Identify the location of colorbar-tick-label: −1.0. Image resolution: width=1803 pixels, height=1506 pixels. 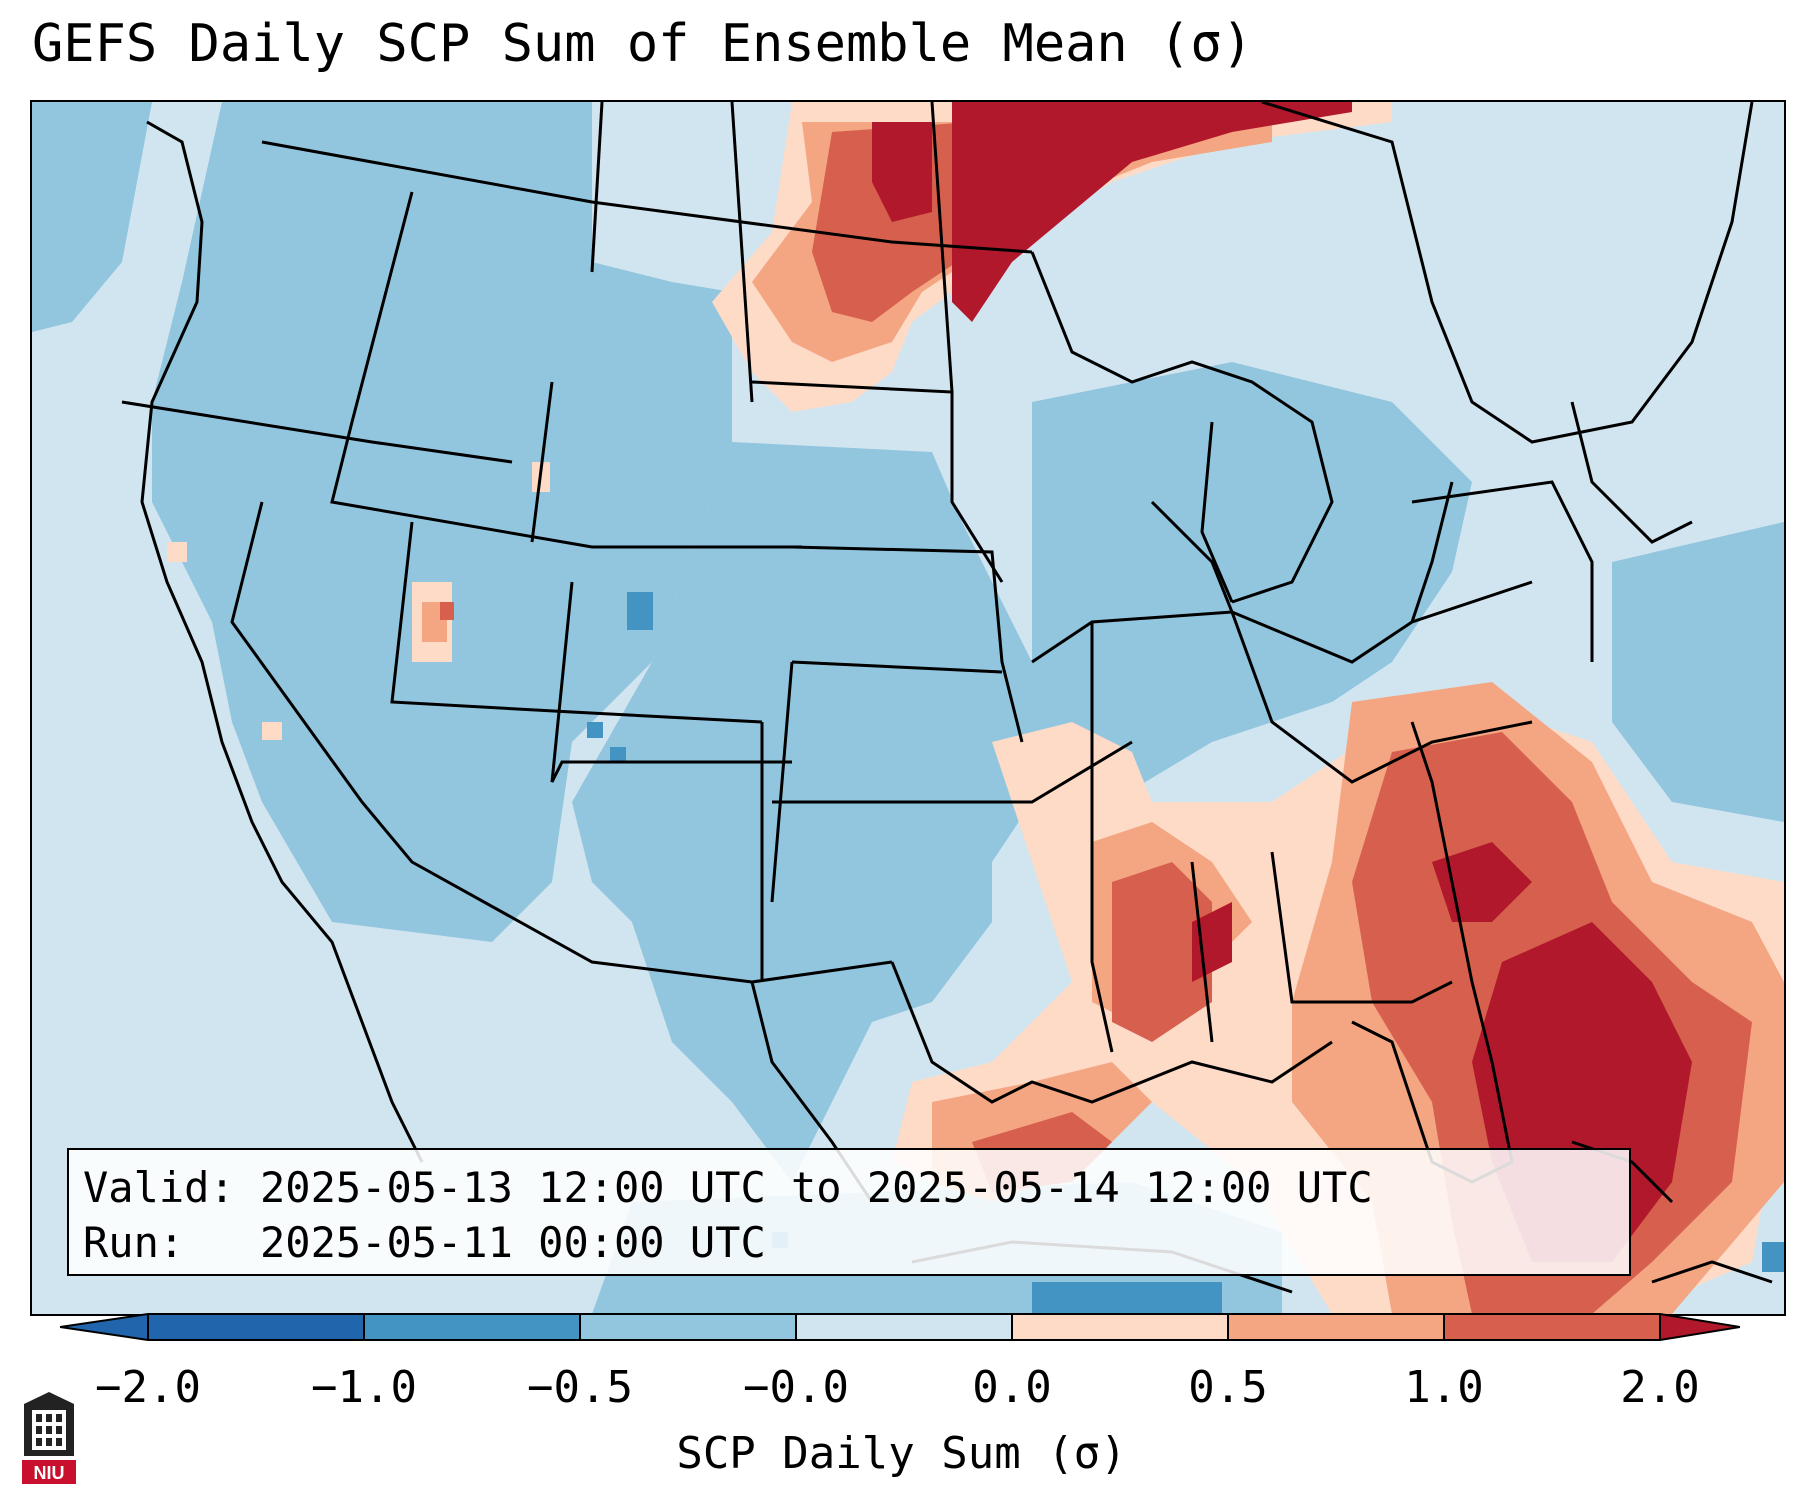
(364, 1387).